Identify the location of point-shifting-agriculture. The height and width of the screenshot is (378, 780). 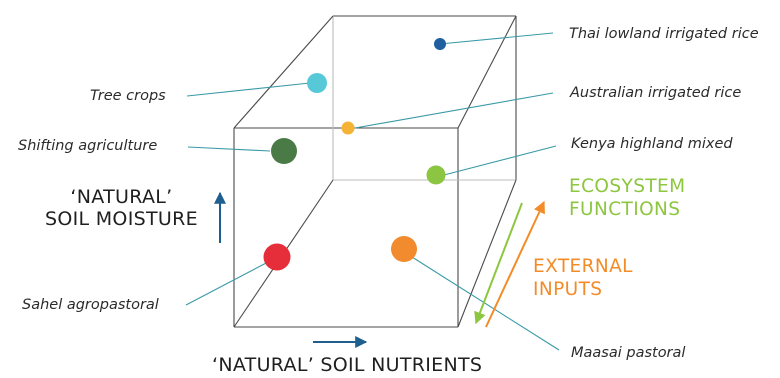
(284, 151).